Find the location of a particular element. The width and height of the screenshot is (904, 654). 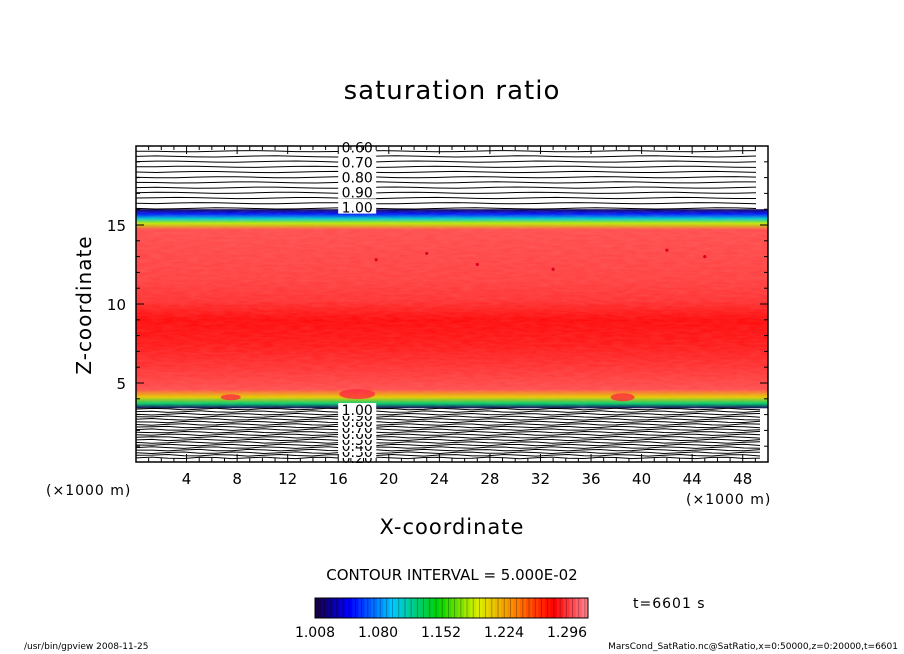

colorbar-tick-label: 1.152 is located at coordinates (441, 633).